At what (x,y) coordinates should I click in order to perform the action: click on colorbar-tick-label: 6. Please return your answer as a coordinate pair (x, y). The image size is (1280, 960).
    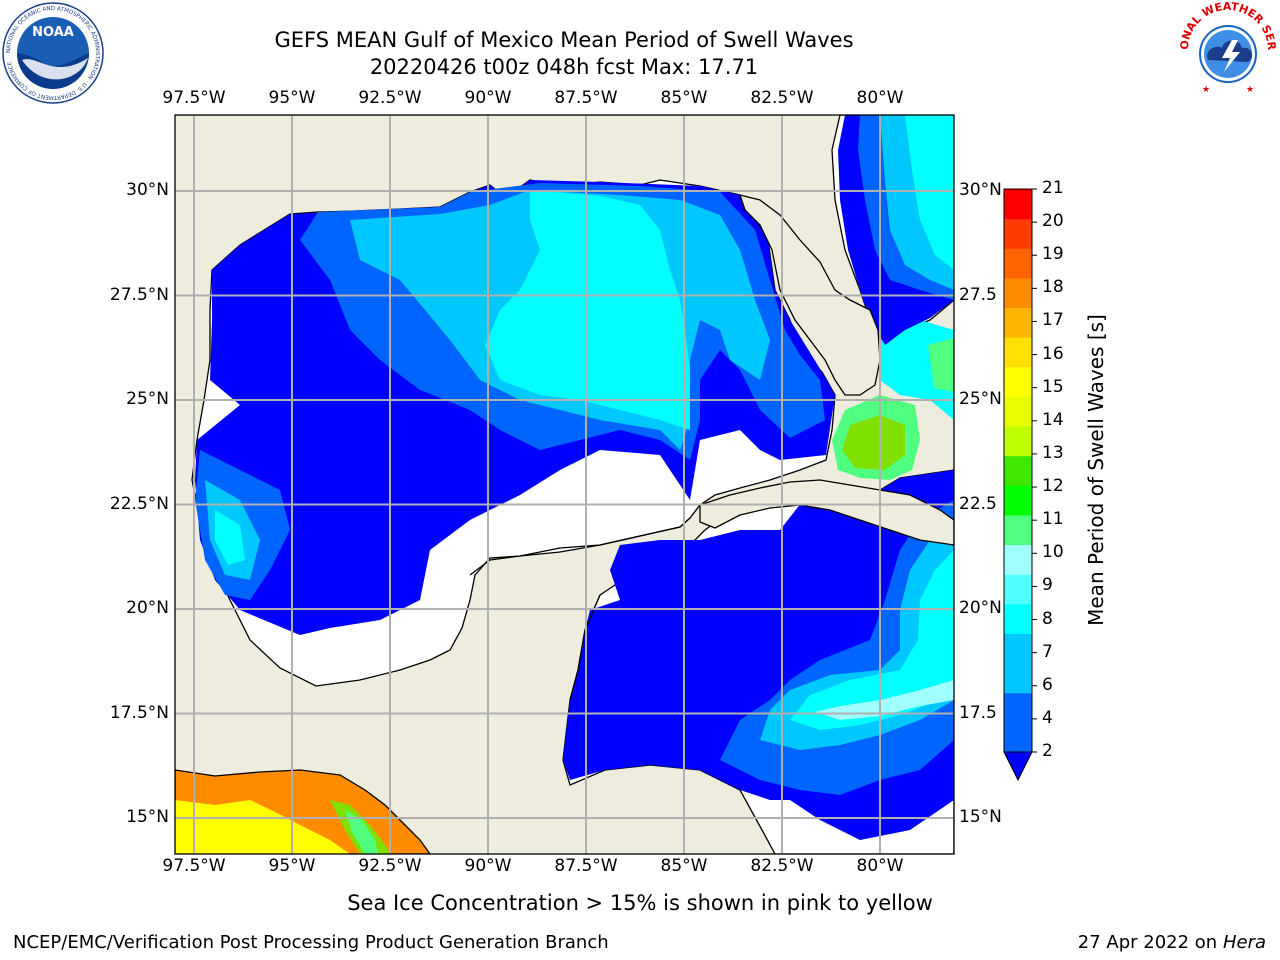
    Looking at the image, I should click on (1047, 684).